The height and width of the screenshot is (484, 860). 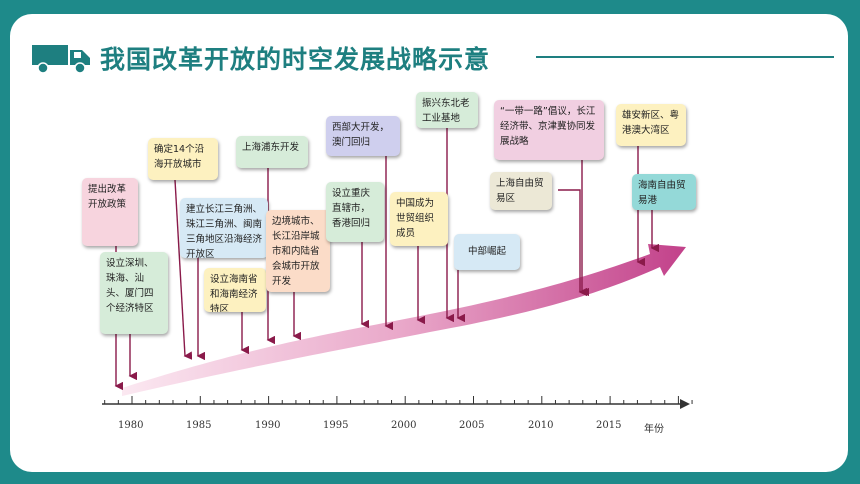 What do you see at coordinates (521, 191) in the screenshot?
I see `event-box-shanghai-ftz: 上海自由贸易区` at bounding box center [521, 191].